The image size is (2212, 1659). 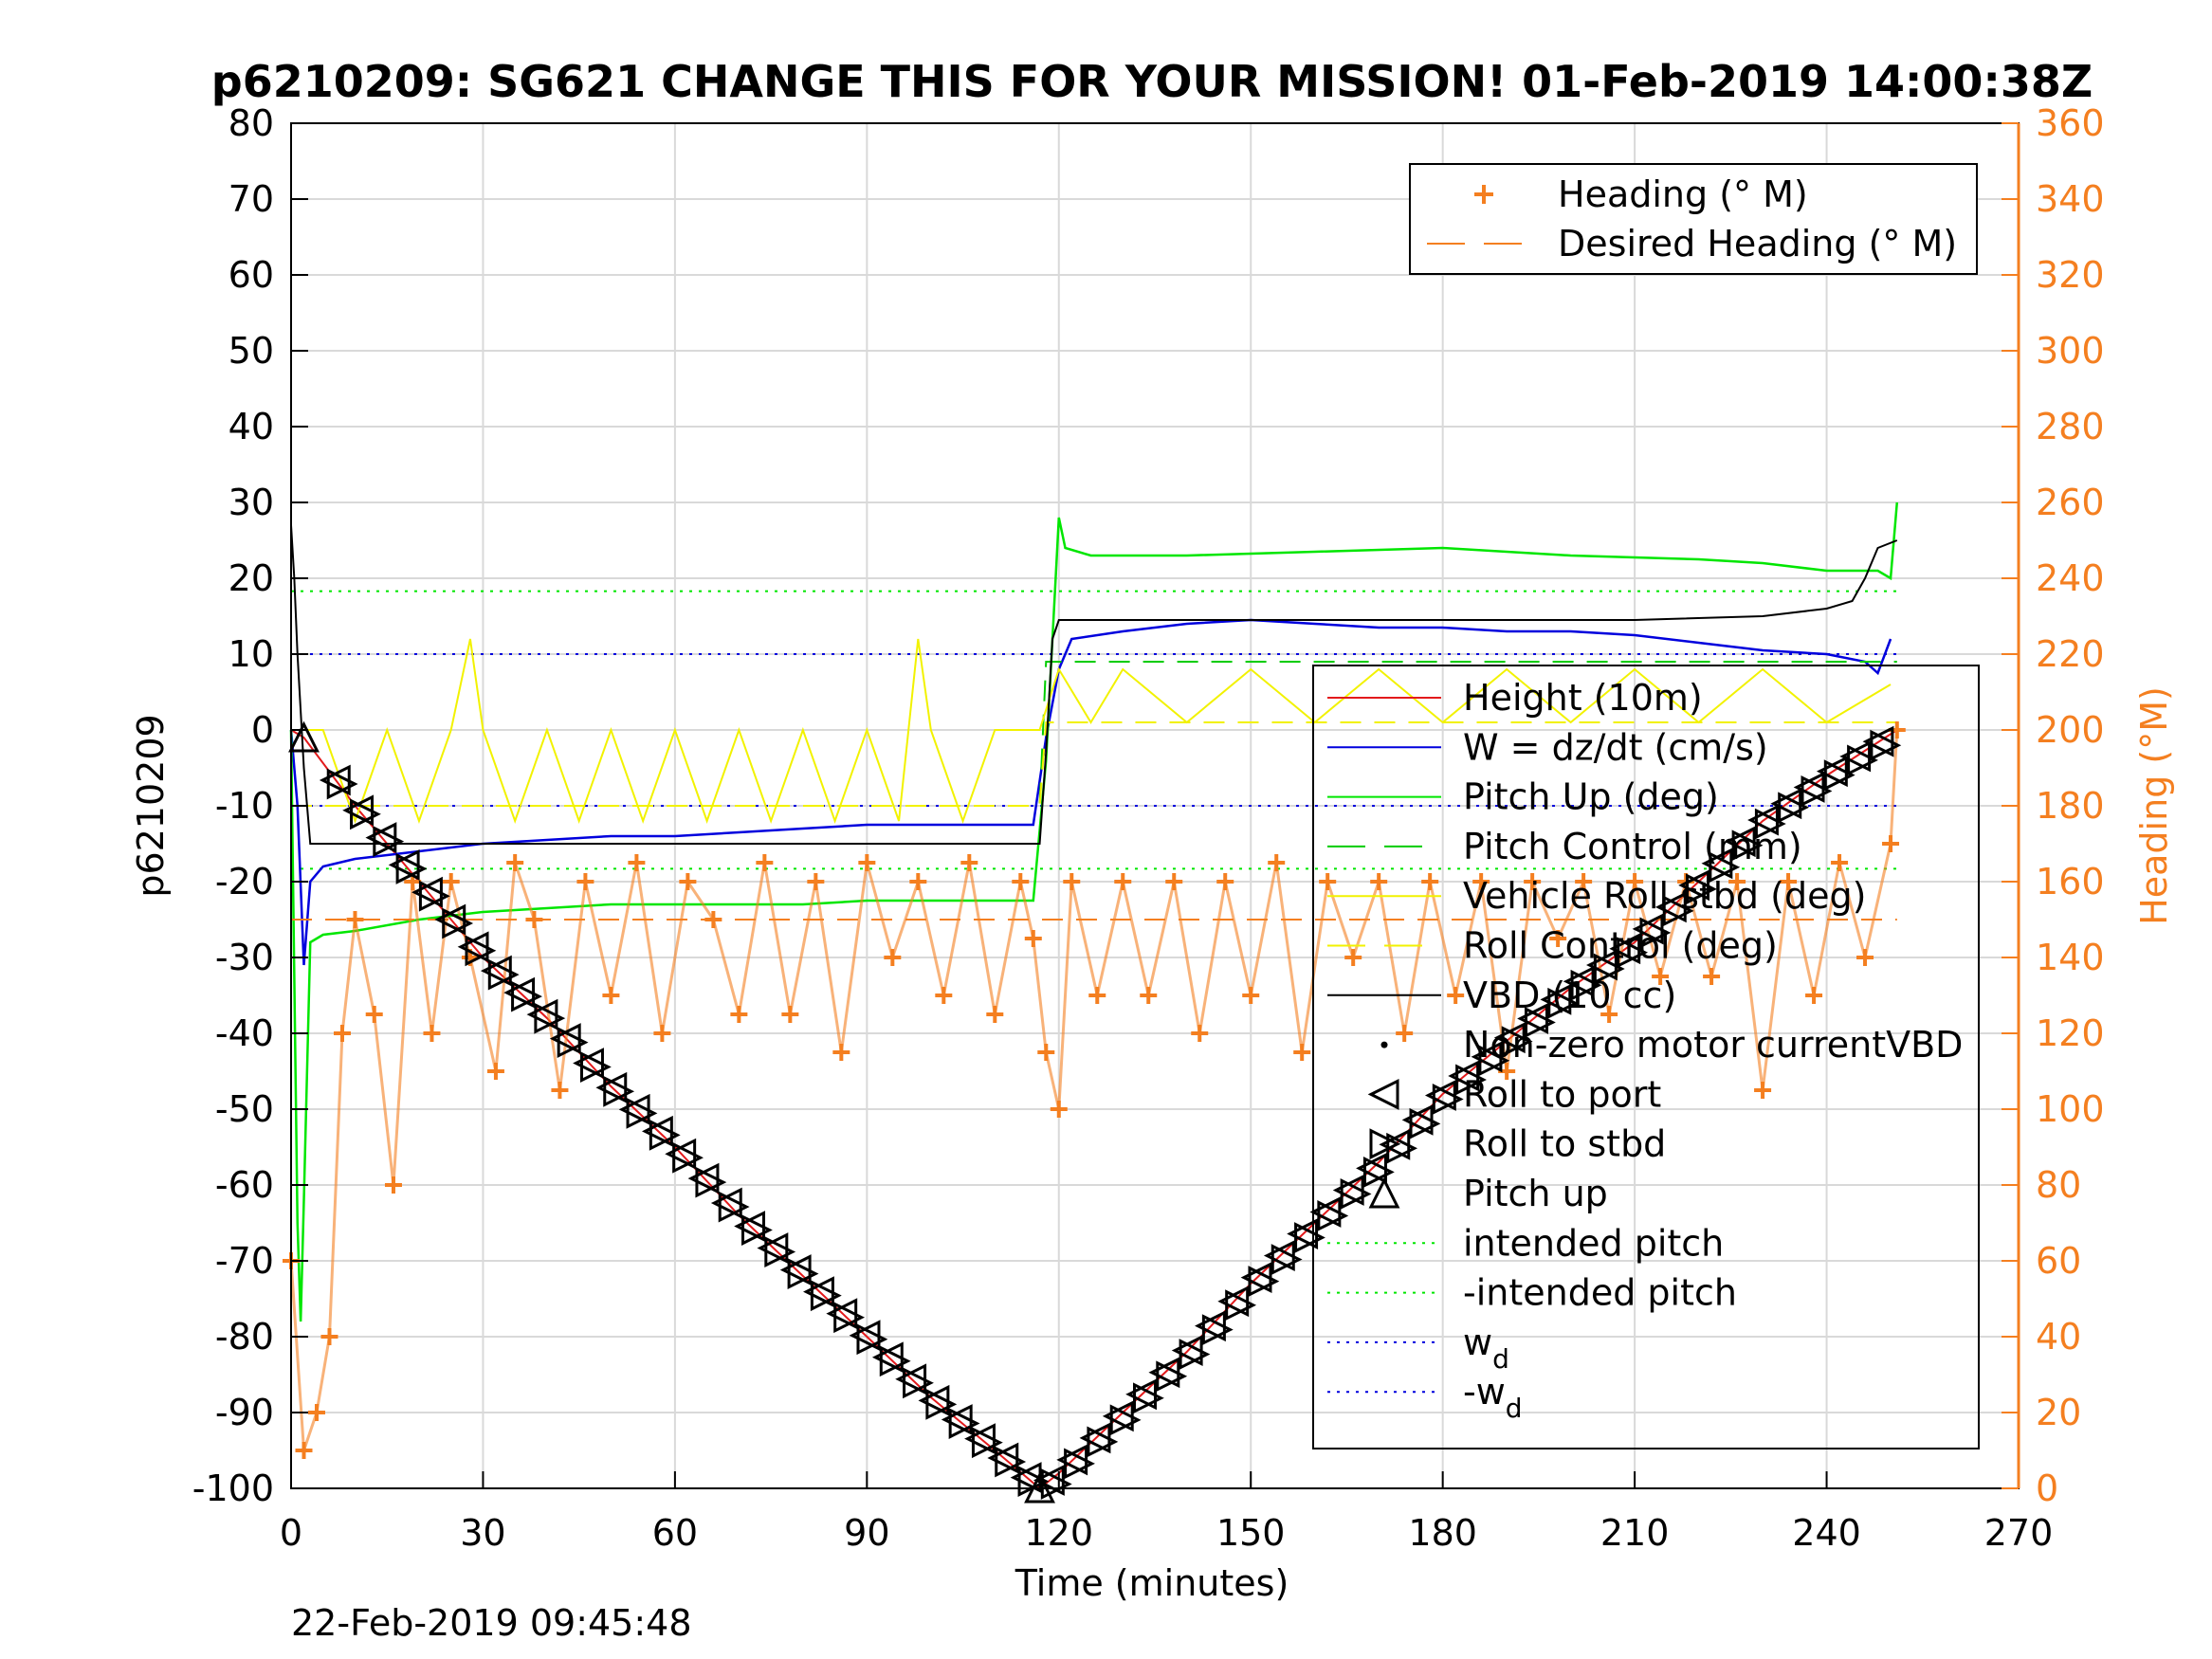 I want to click on y-right-tick-label: 280, so click(x=2070, y=426).